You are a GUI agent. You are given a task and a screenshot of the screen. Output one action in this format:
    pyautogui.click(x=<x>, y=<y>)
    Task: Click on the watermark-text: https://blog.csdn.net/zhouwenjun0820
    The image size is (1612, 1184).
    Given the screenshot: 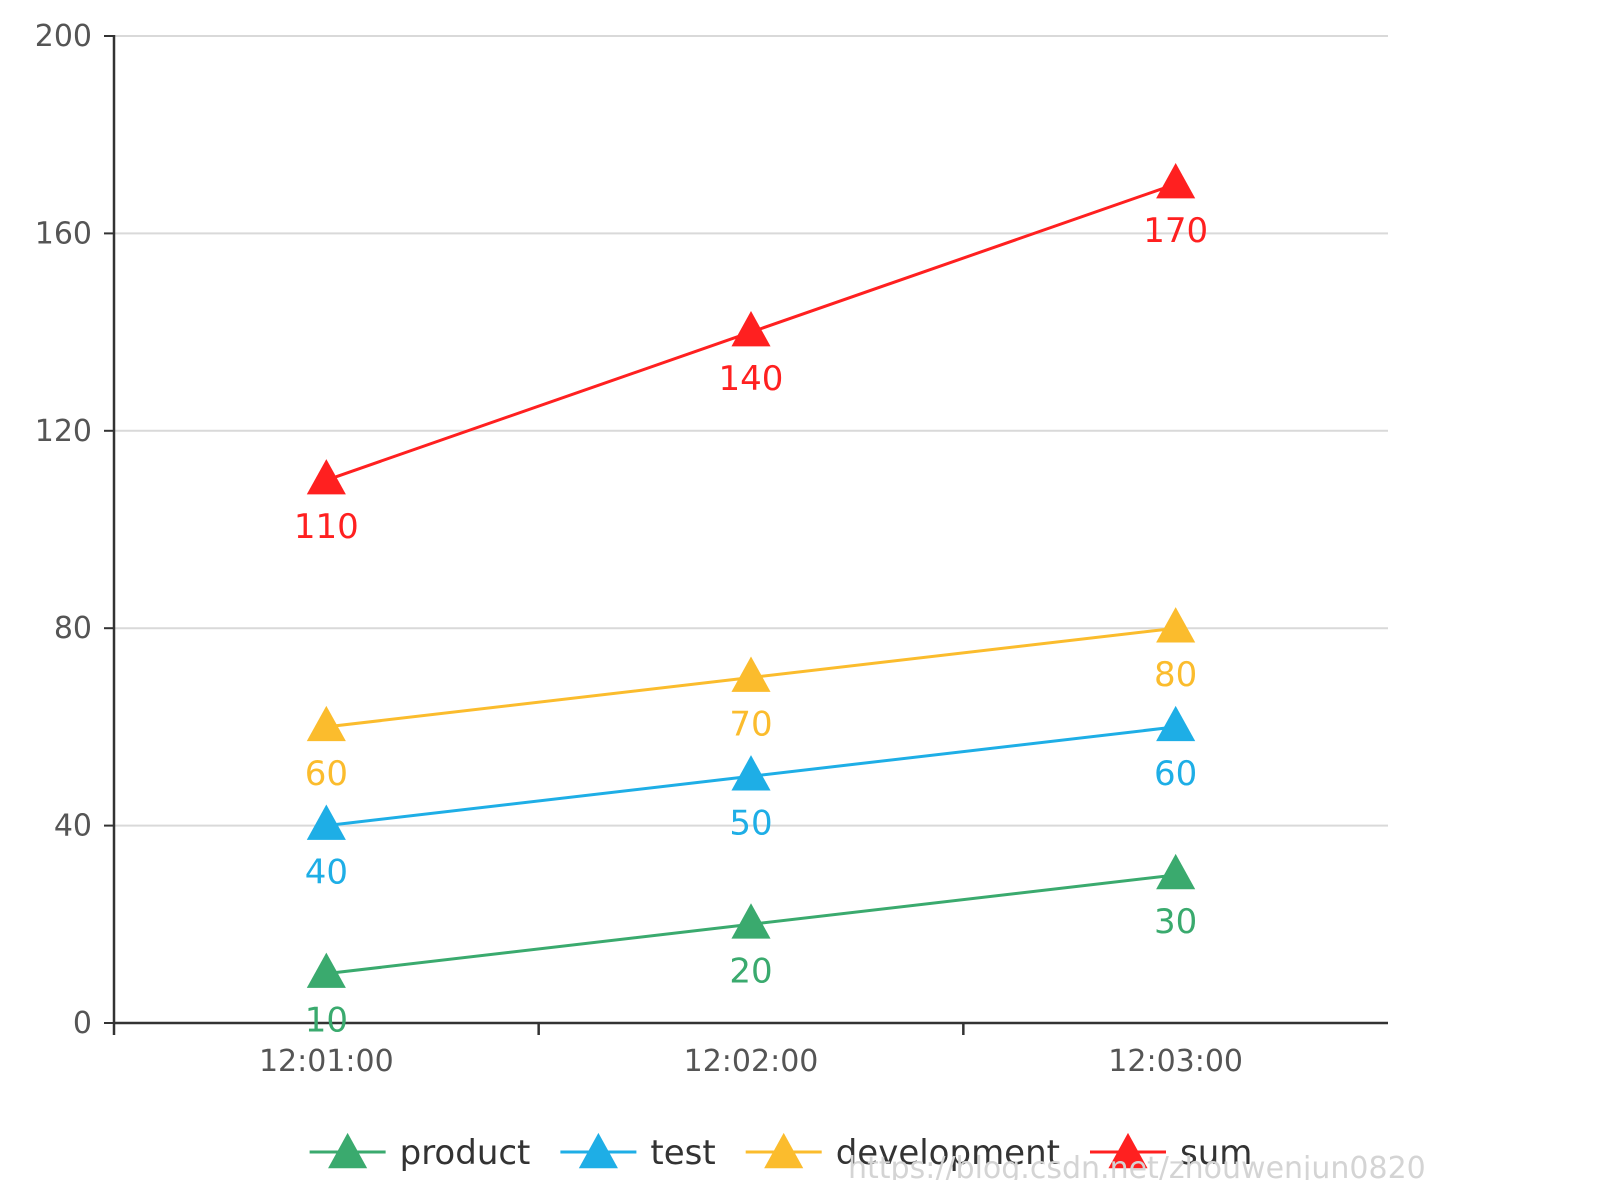 What is the action you would take?
    pyautogui.click(x=1137, y=1165)
    